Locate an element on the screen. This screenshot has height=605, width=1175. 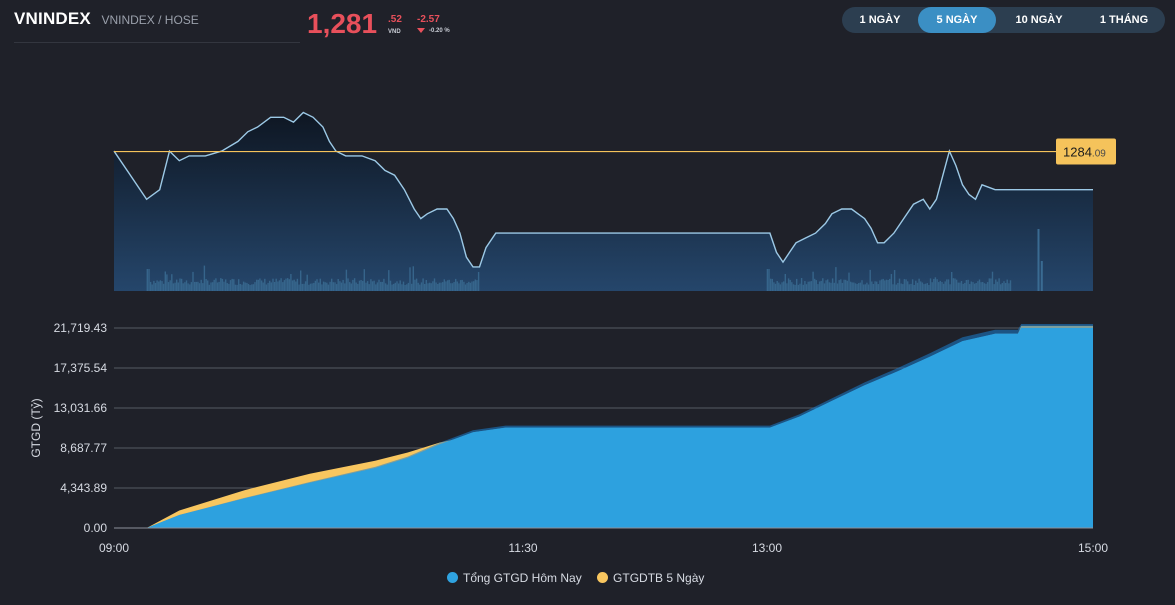
legend-dot-today is located at coordinates (452, 577).